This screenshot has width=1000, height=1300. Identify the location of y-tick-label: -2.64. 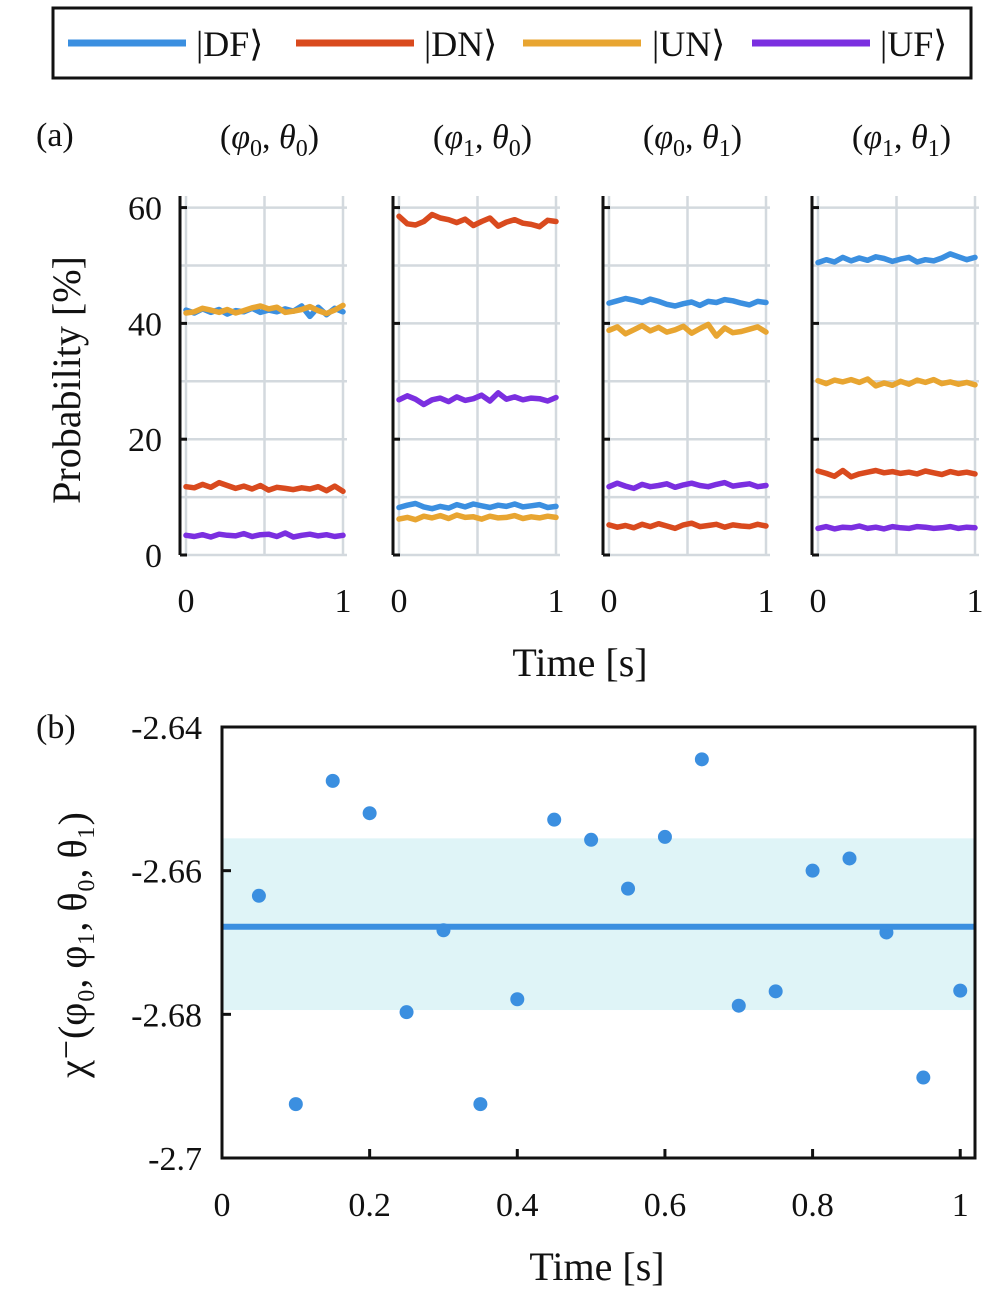
(166, 728).